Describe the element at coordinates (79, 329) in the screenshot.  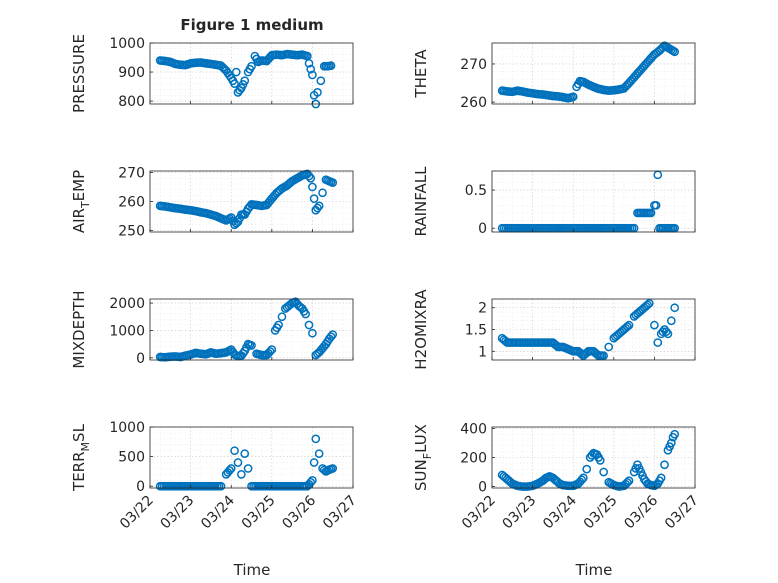
I see `y-axis-label-mixdepth: MIXDEPTH` at that location.